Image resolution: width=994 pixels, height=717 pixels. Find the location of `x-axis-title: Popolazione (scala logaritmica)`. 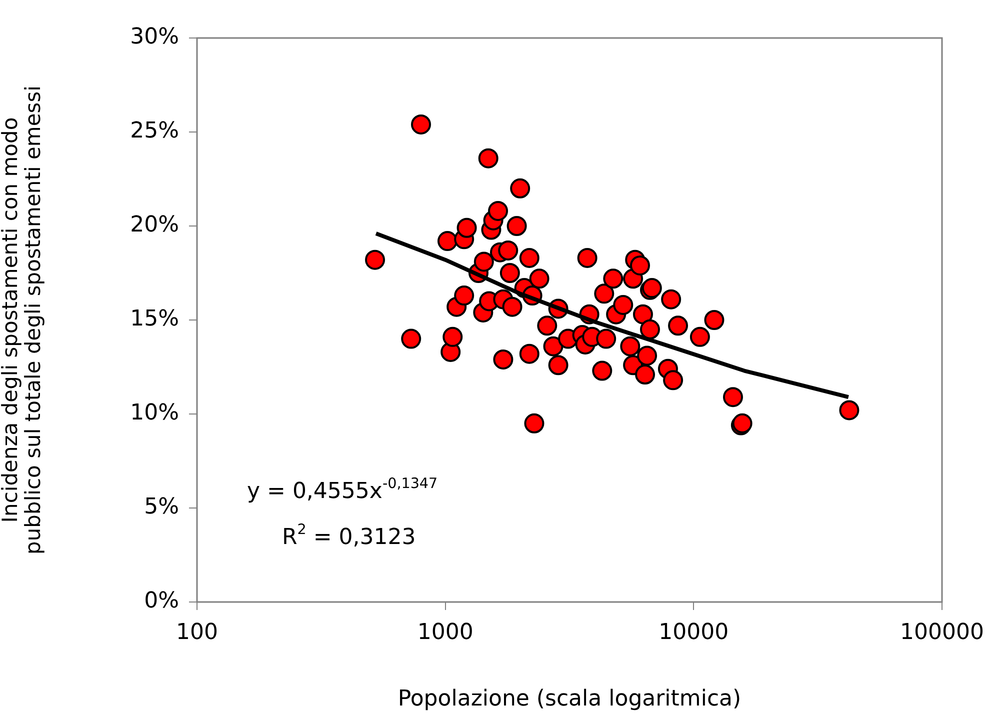

x-axis-title: Popolazione (scala logaritmica) is located at coordinates (570, 699).